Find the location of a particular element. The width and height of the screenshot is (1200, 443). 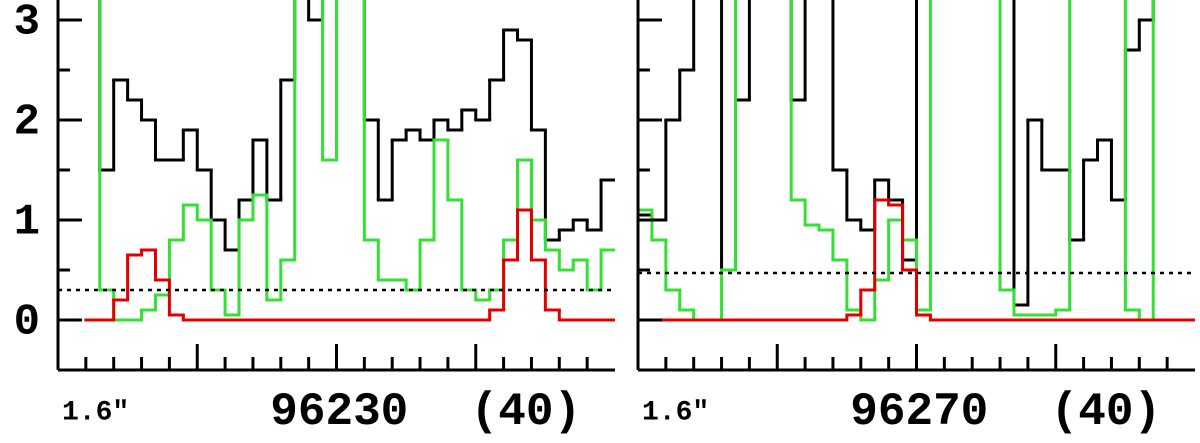

y-tick-label: 2 is located at coordinates (27, 123).